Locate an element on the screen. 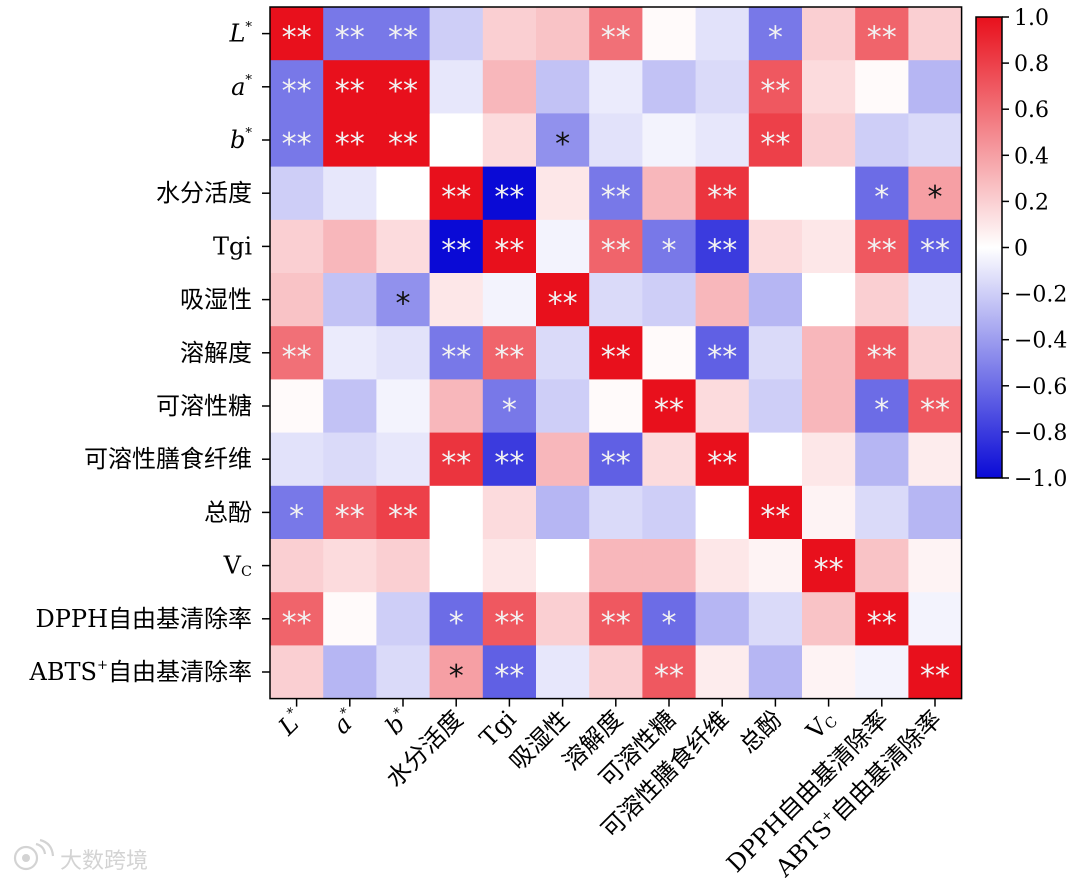 The width and height of the screenshot is (1080, 880). heatmap-cell-r1-c8 is located at coordinates (669, 34).